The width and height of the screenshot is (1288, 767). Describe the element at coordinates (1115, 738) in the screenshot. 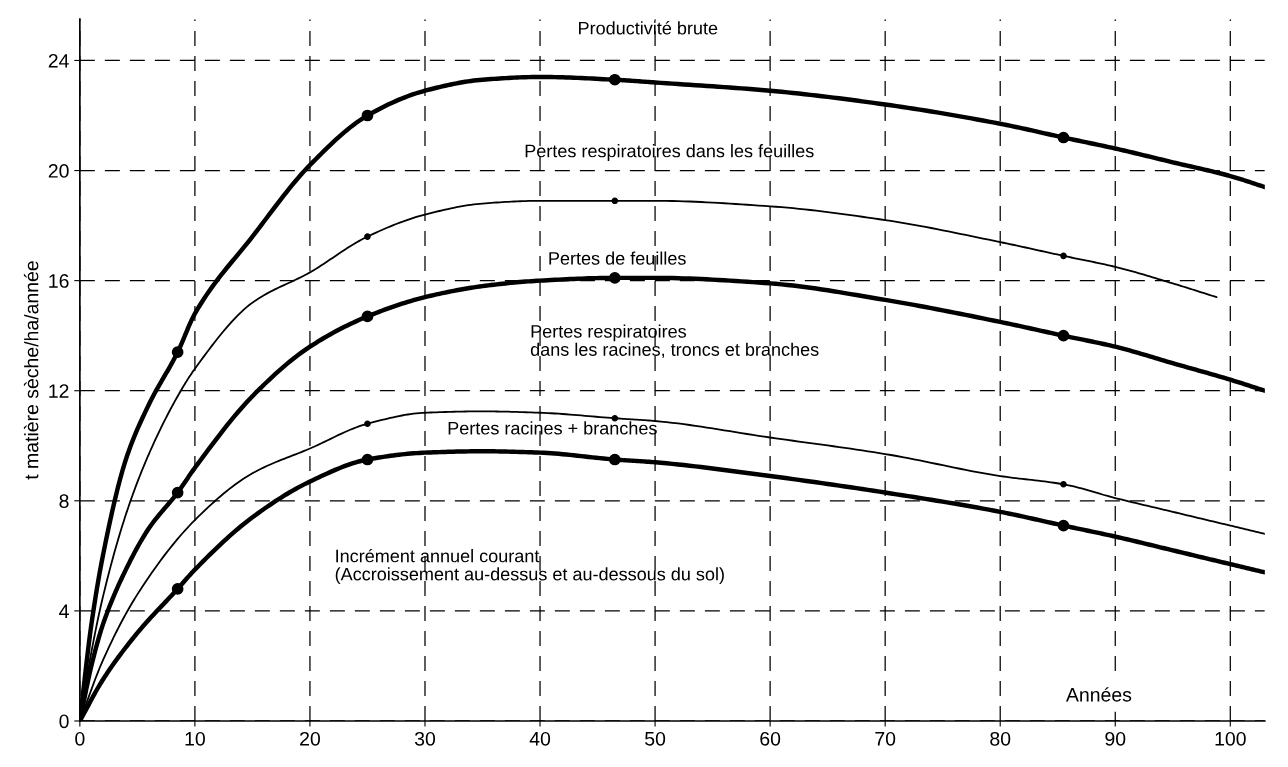

I see `x-tick-label: 90` at that location.